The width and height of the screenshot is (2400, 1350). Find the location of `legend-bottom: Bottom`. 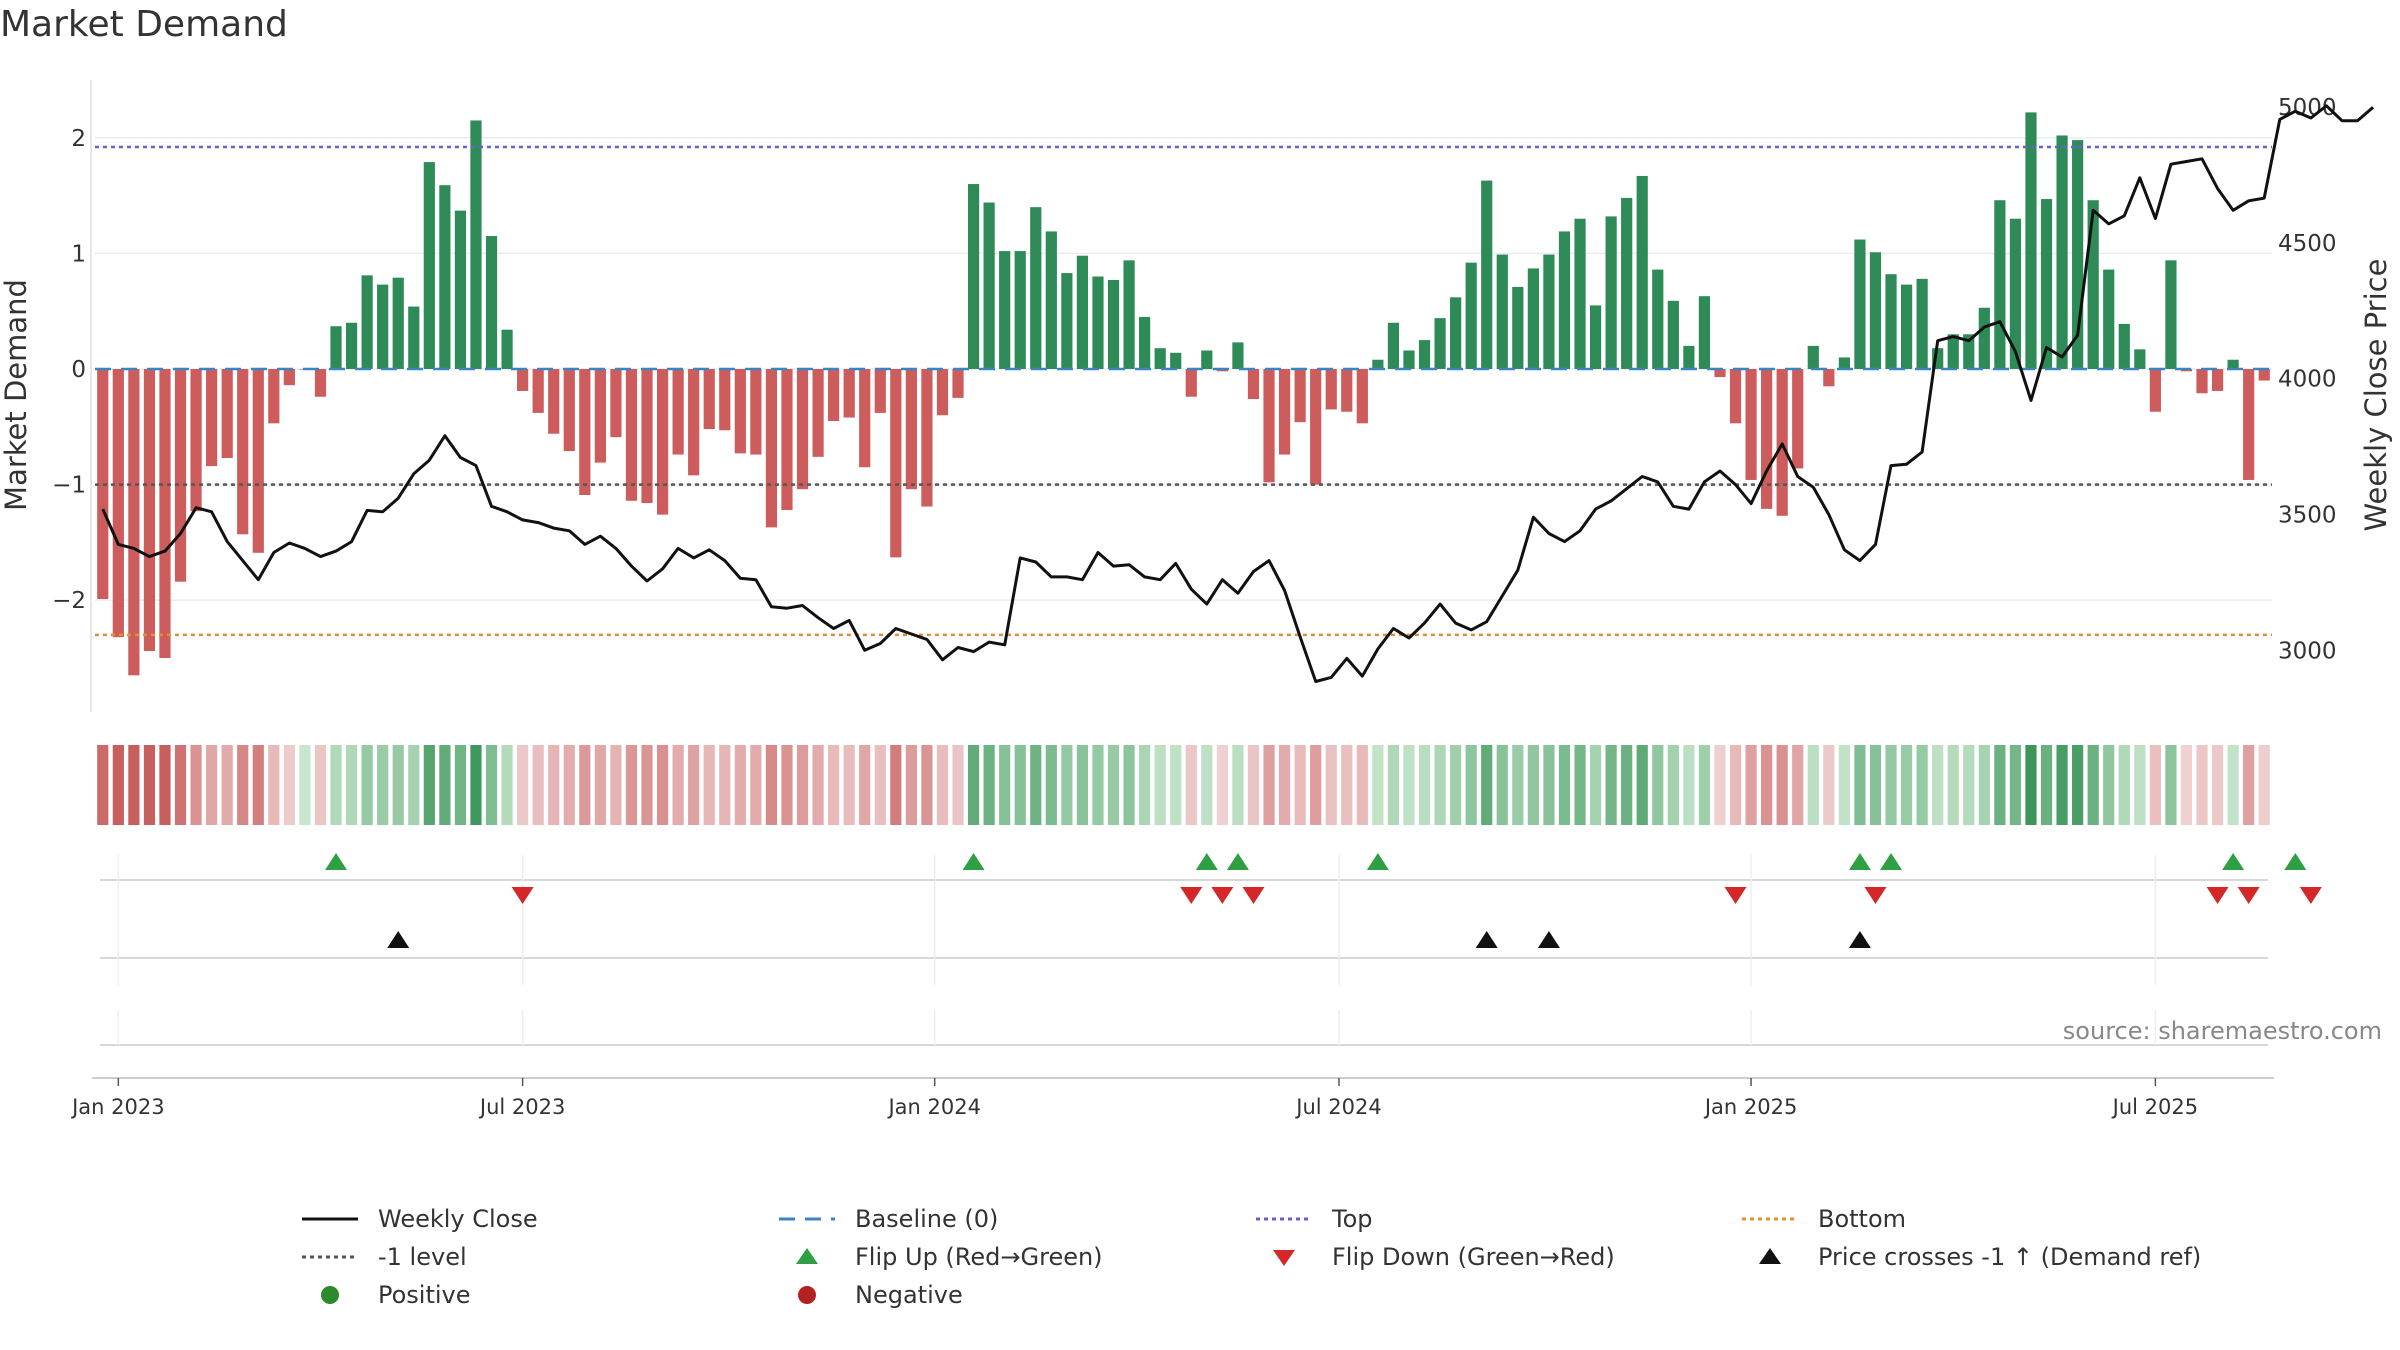

legend-bottom: Bottom is located at coordinates (1823, 1219).